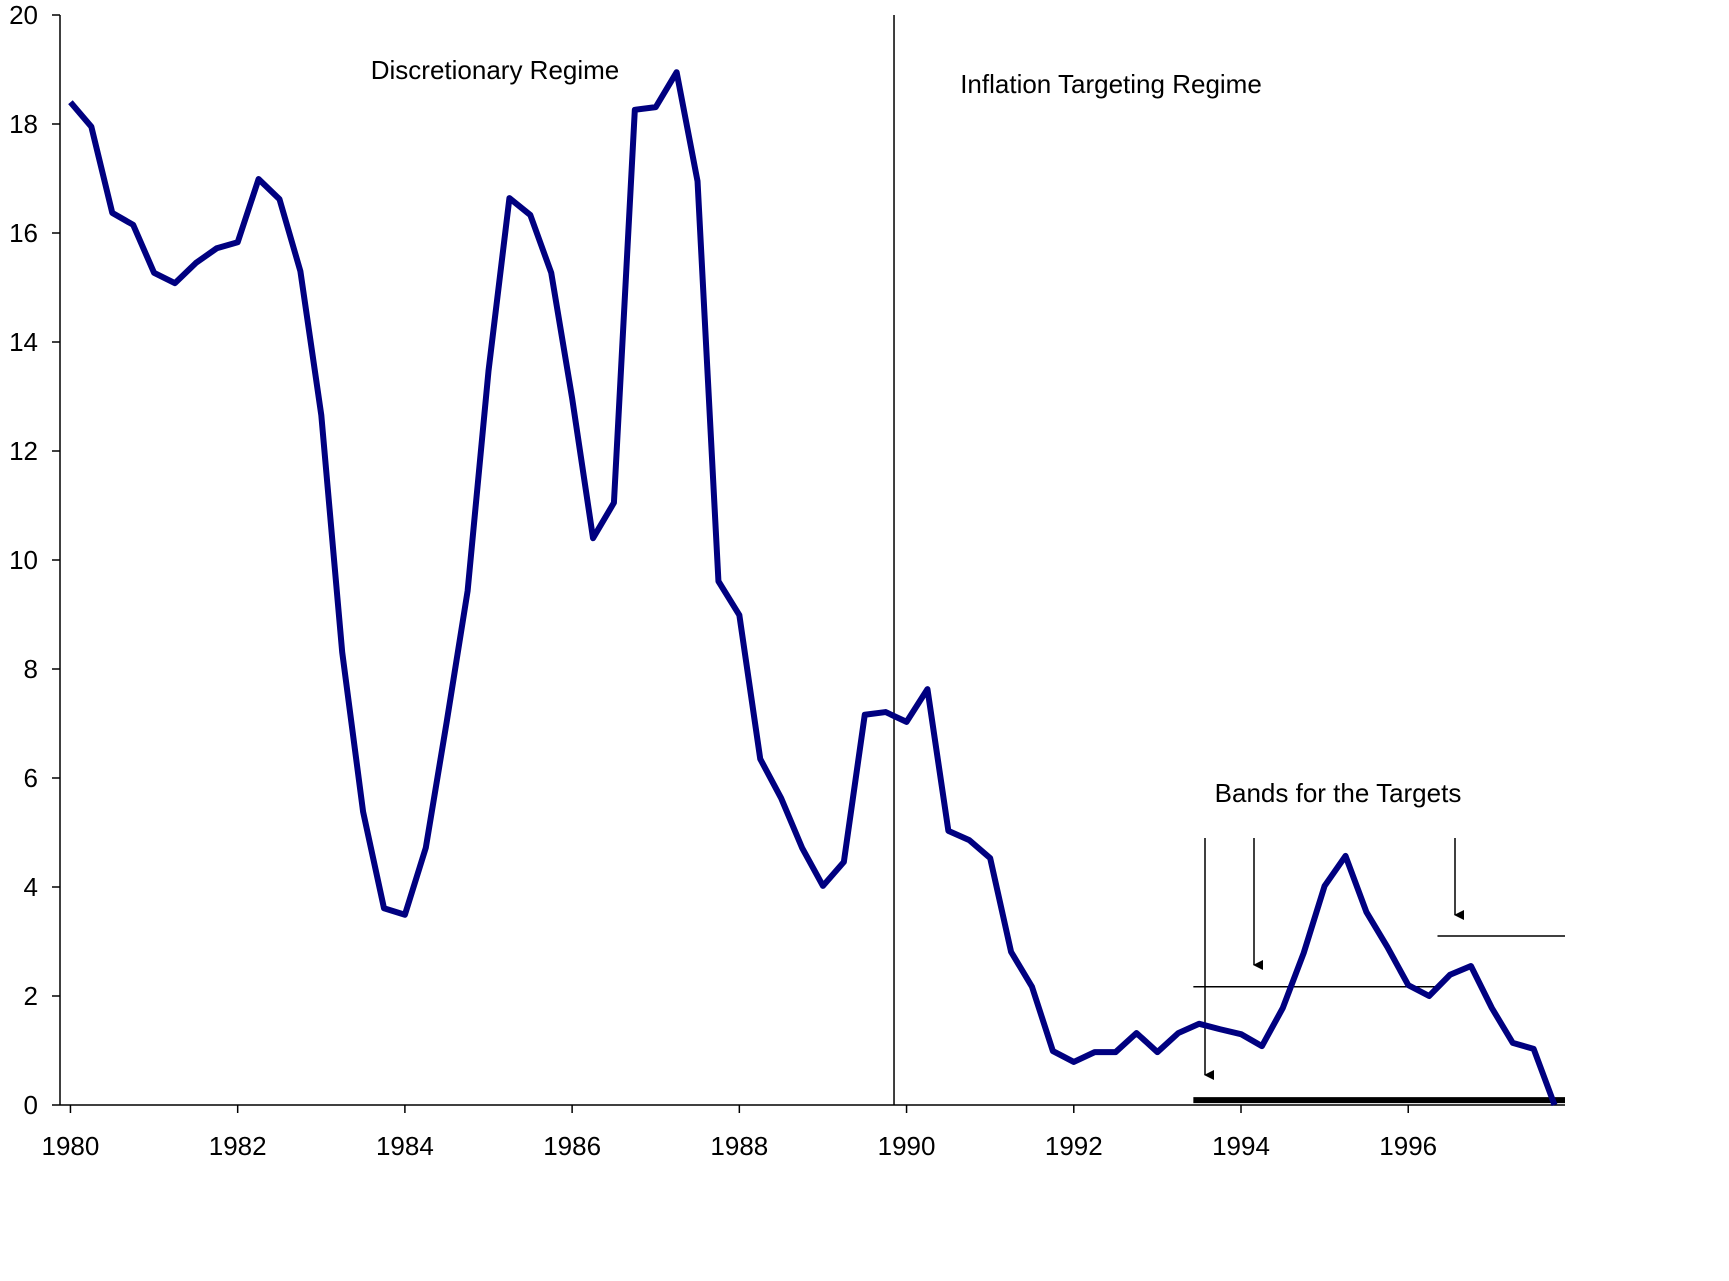  I want to click on x-tick-label: 1988, so click(739, 1146).